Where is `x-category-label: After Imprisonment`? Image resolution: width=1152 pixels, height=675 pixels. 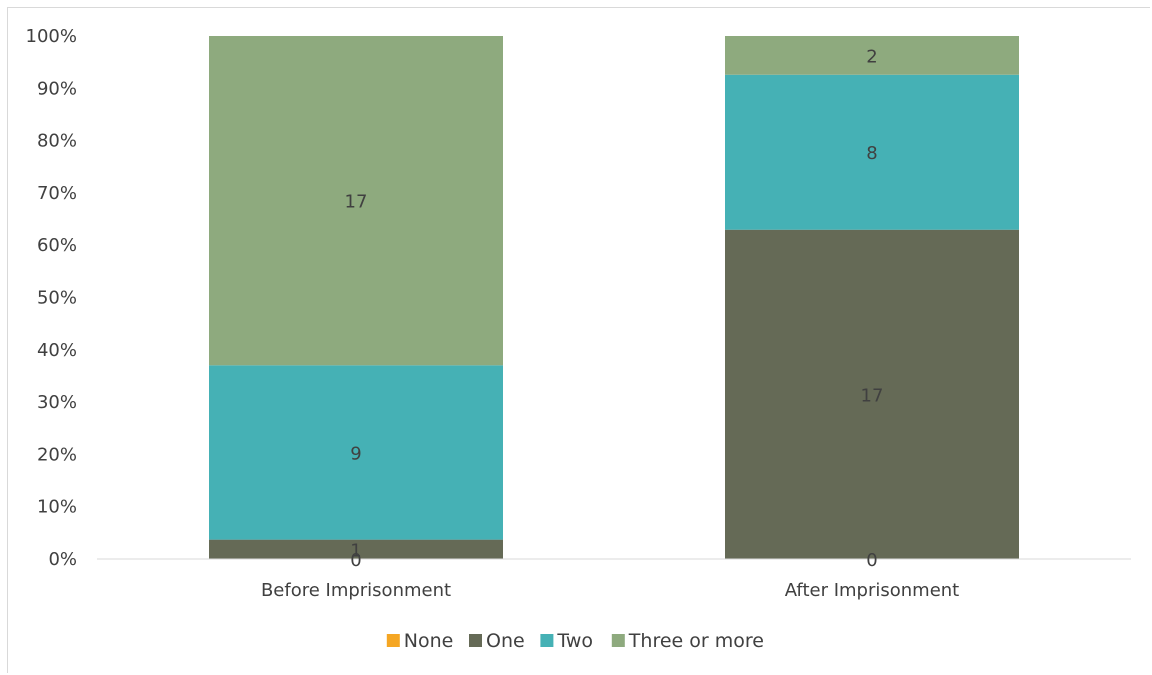
x-category-label: After Imprisonment is located at coordinates (872, 590).